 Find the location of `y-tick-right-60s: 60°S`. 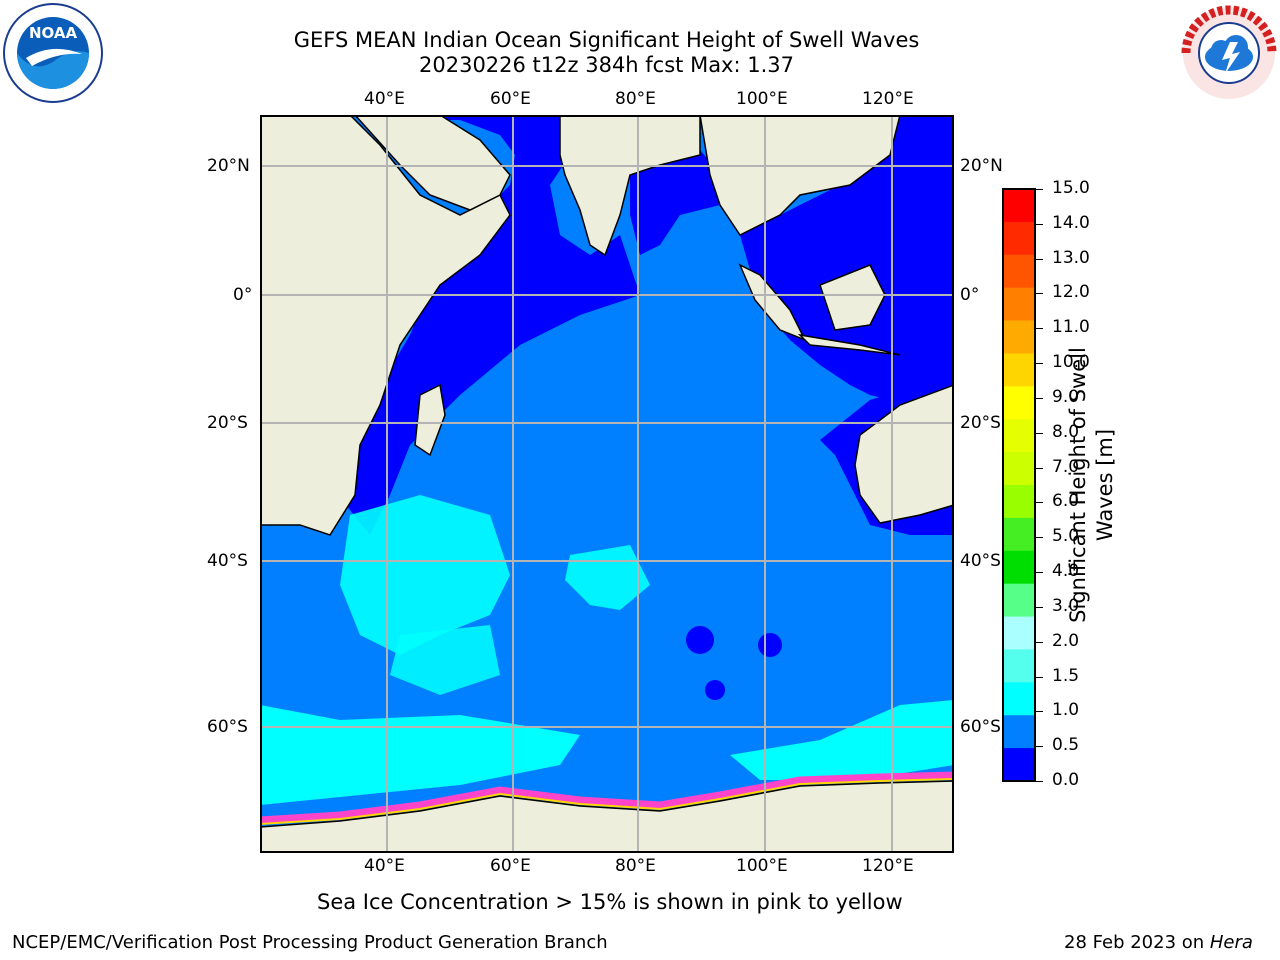

y-tick-right-60s: 60°S is located at coordinates (980, 727).